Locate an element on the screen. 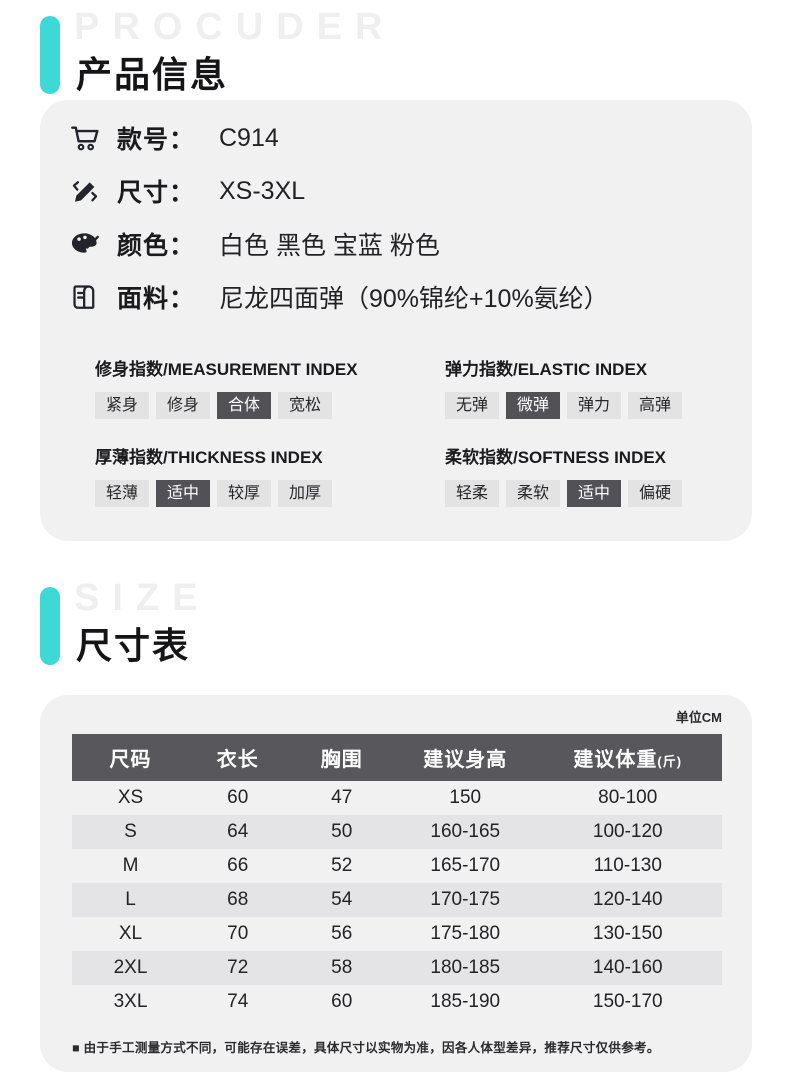  info-row-model: 款号： C914 is located at coordinates (396, 138).